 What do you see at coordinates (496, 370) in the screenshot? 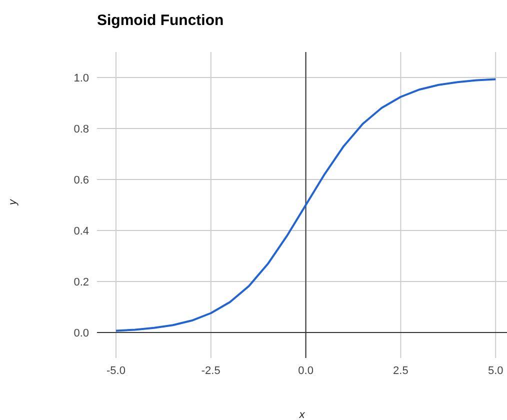
I see `x-tick-label: 5.0` at bounding box center [496, 370].